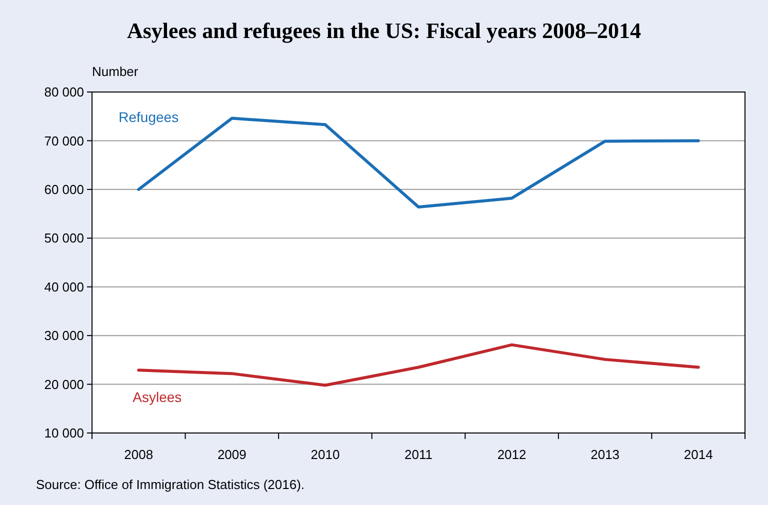  Describe the element at coordinates (139, 454) in the screenshot. I see `x-tick-label: 2008` at that location.